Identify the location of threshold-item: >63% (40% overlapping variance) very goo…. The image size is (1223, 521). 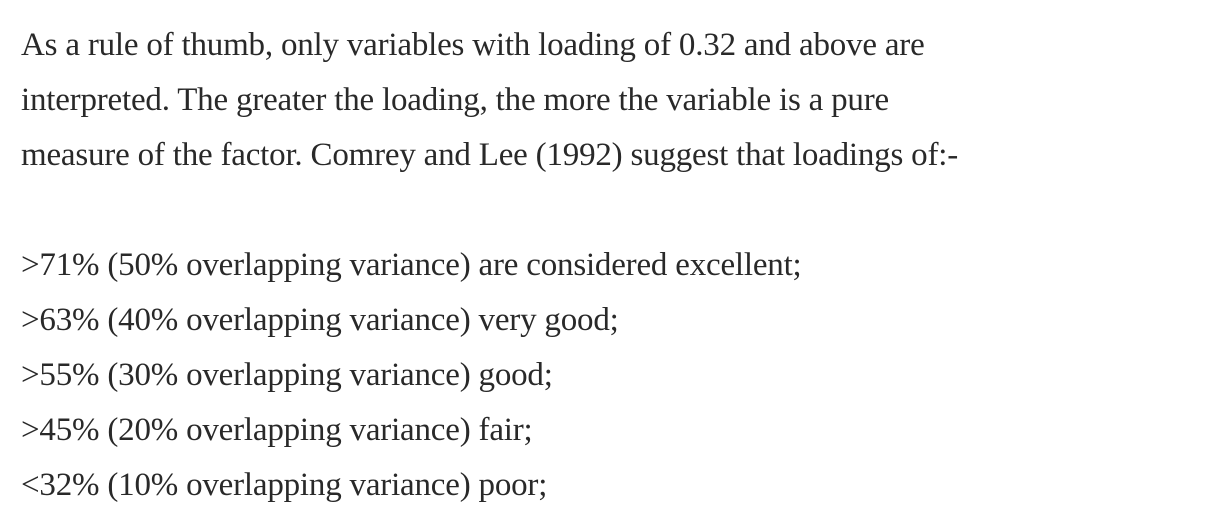
(320, 320).